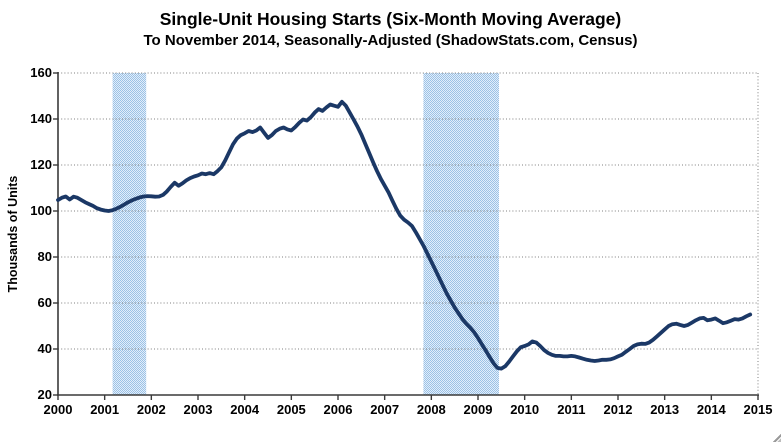 The image size is (781, 442). Describe the element at coordinates (44, 348) in the screenshot. I see `y-tick-label: 40` at that location.